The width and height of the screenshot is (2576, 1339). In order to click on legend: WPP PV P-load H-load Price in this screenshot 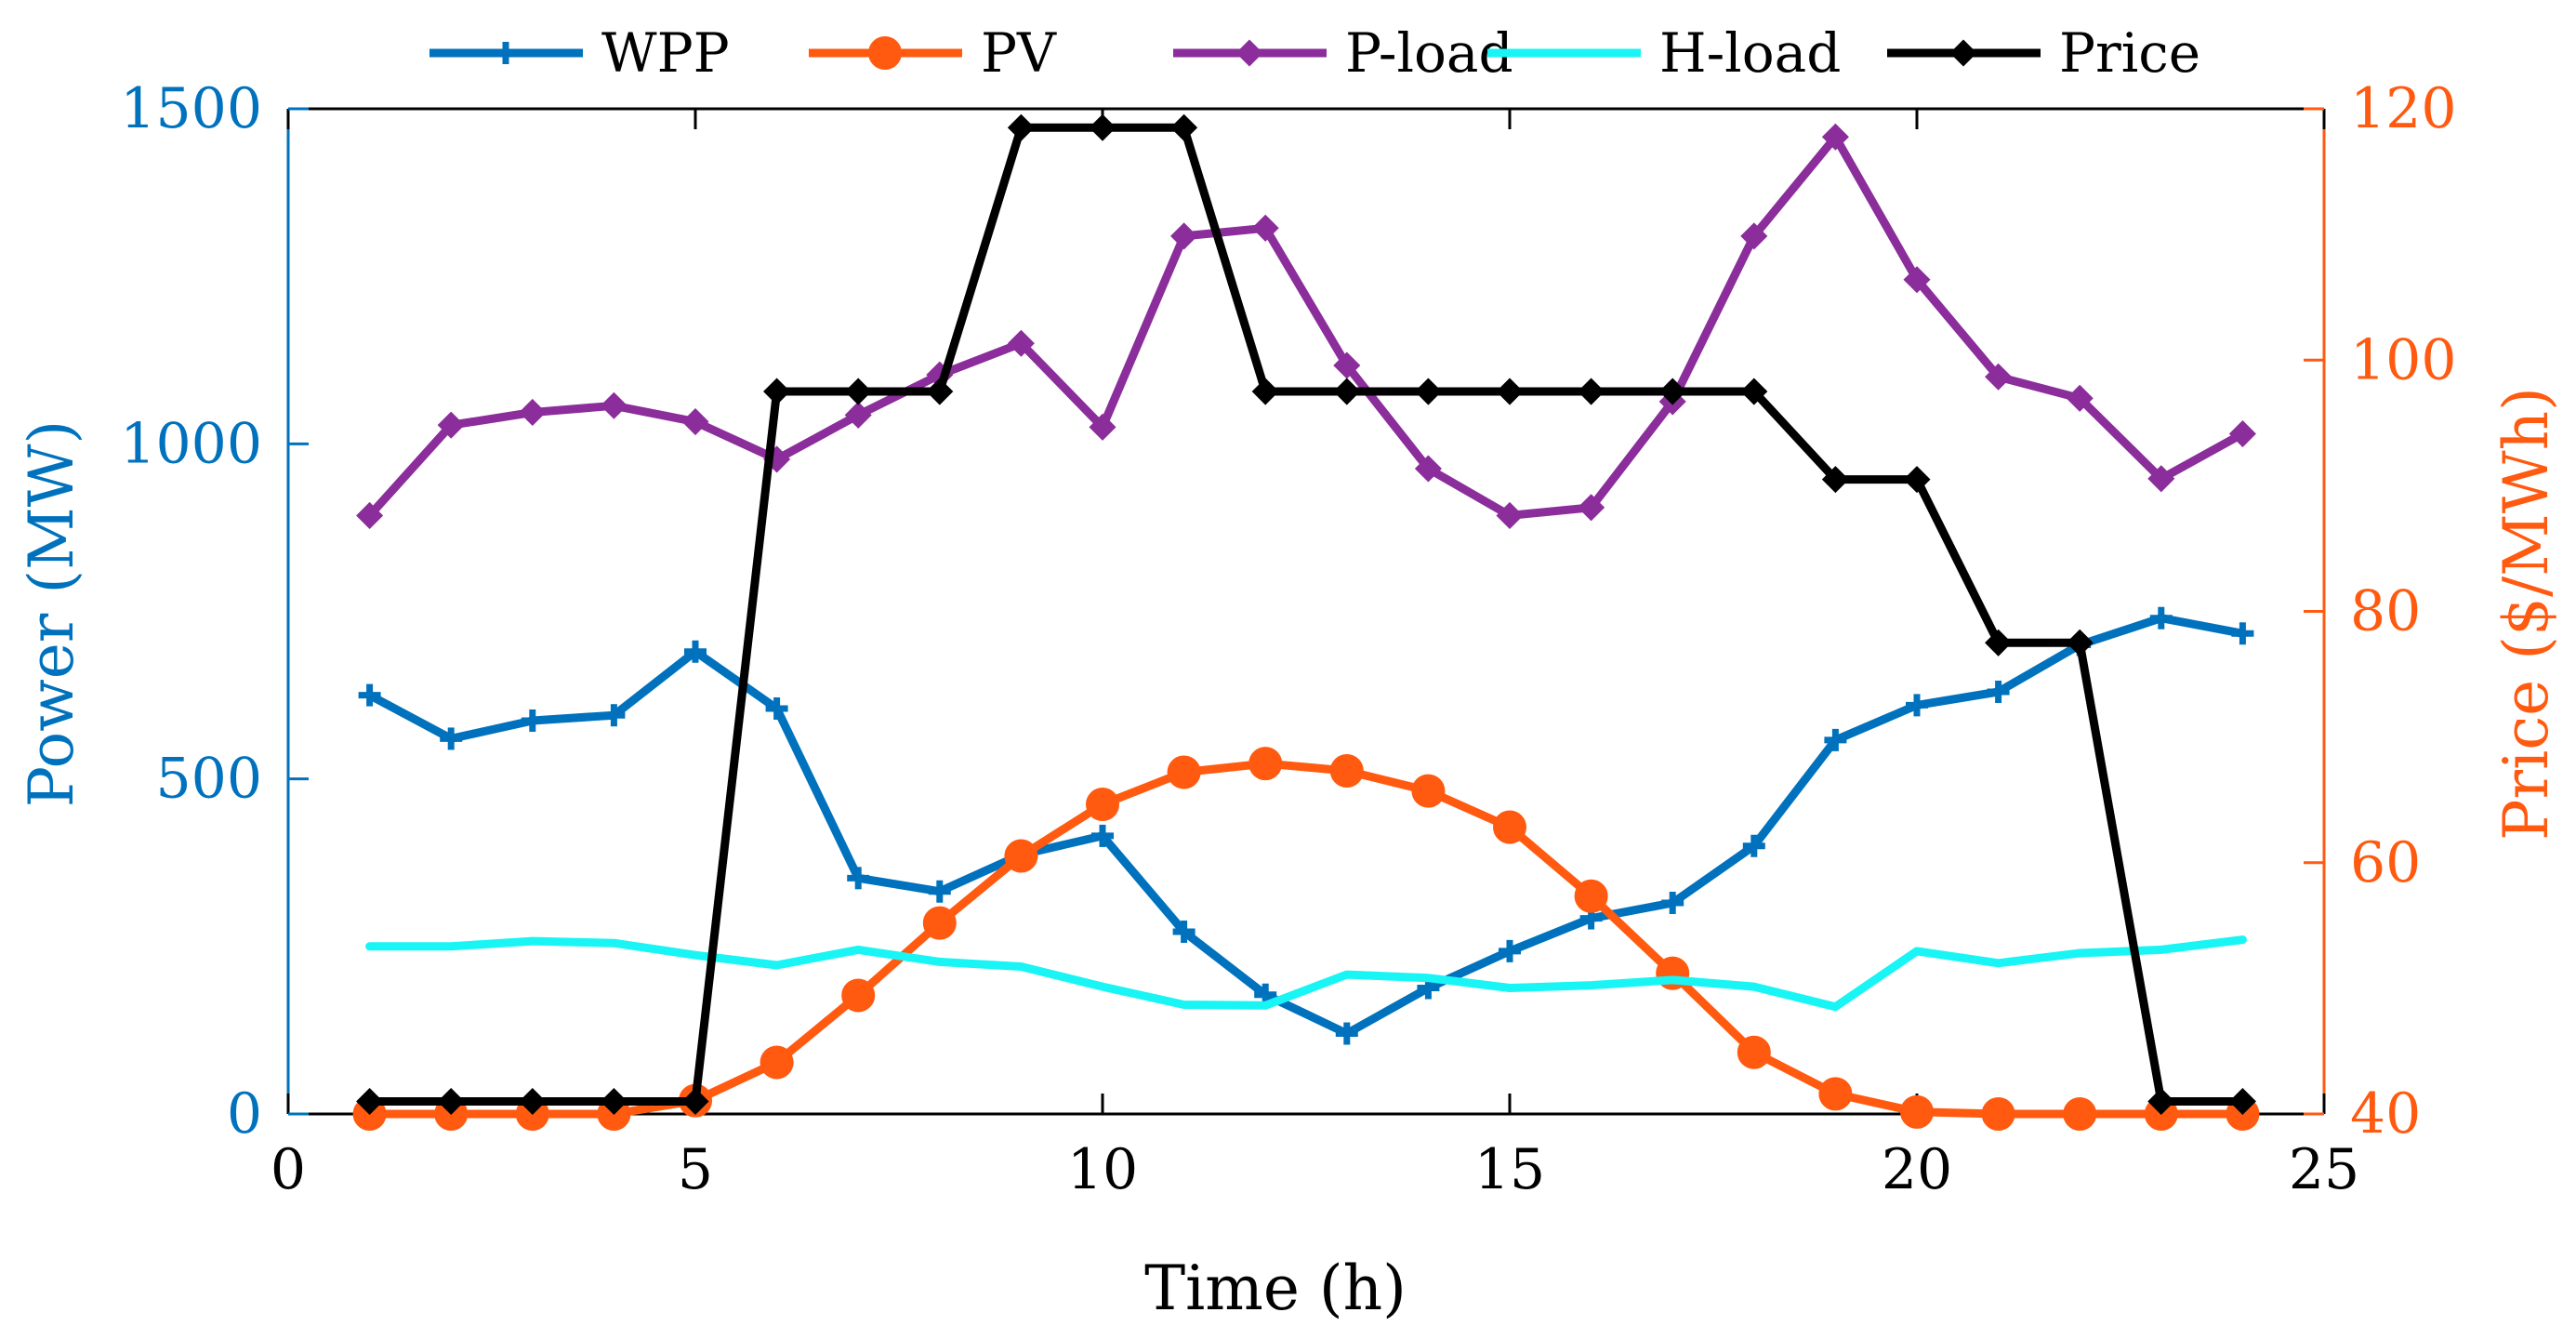, I will do `click(1314, 53)`.